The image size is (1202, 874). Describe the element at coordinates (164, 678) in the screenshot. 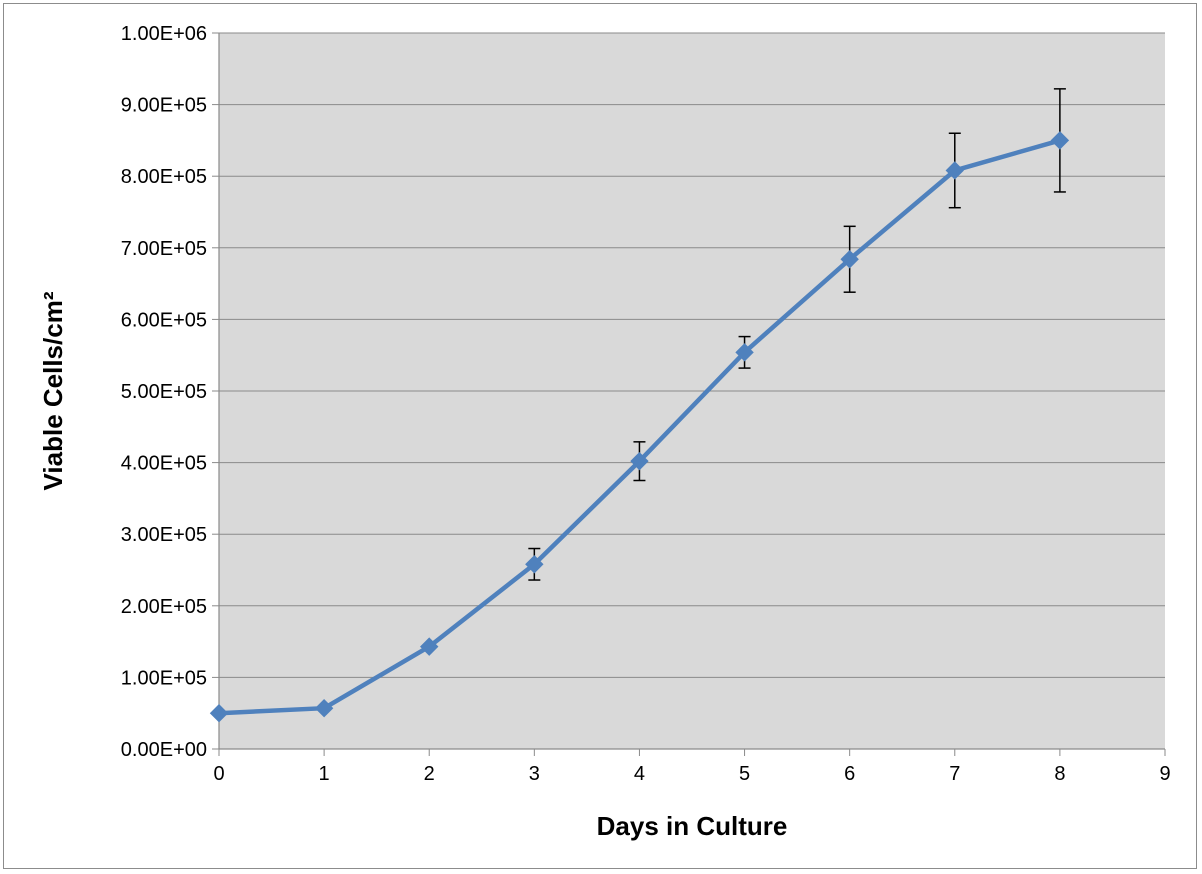

I see `y-tick-label: 1.00E+05` at that location.